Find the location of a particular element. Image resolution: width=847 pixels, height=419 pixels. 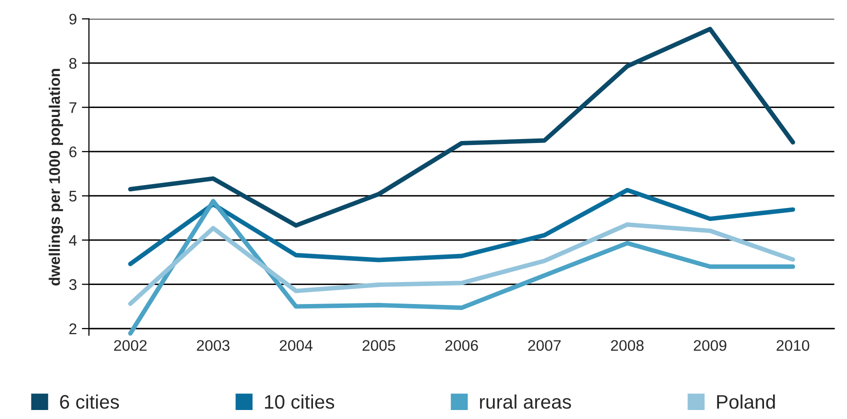

x-tick-label: 2008 is located at coordinates (627, 345).